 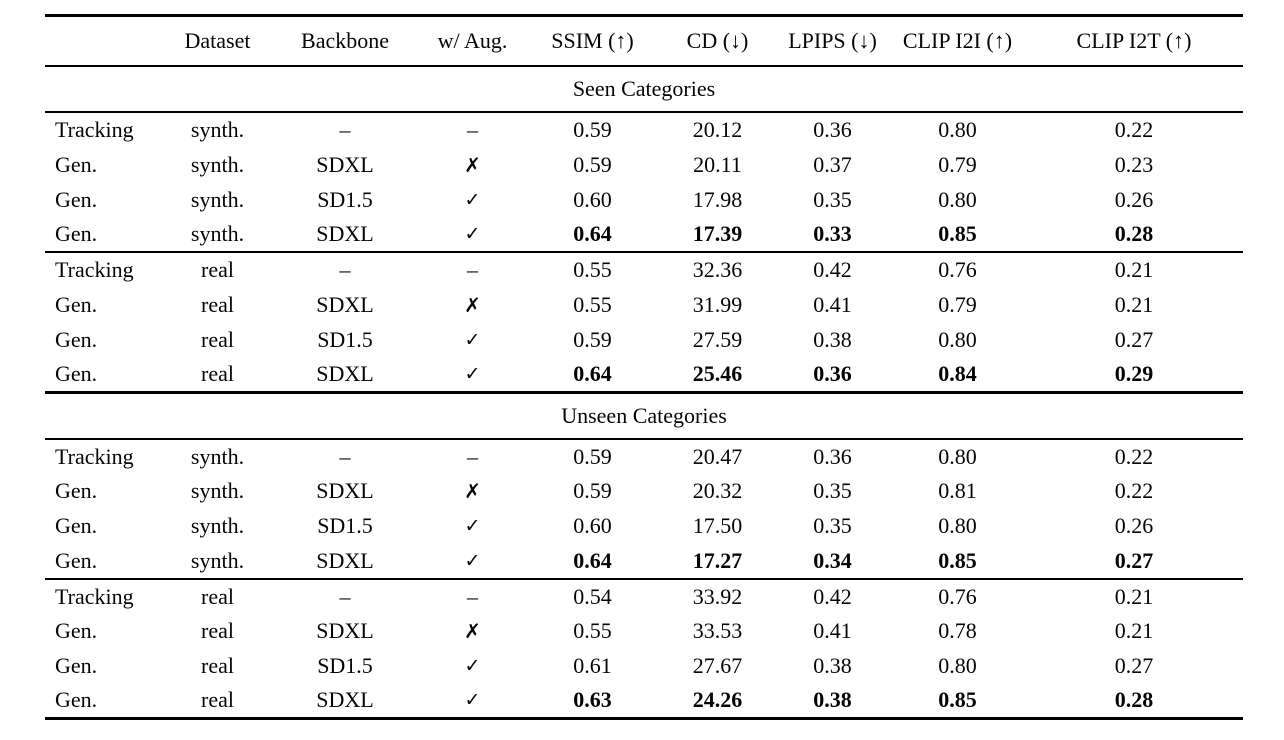 I want to click on clip-i2t-value: 0.28, so click(x=1134, y=235).